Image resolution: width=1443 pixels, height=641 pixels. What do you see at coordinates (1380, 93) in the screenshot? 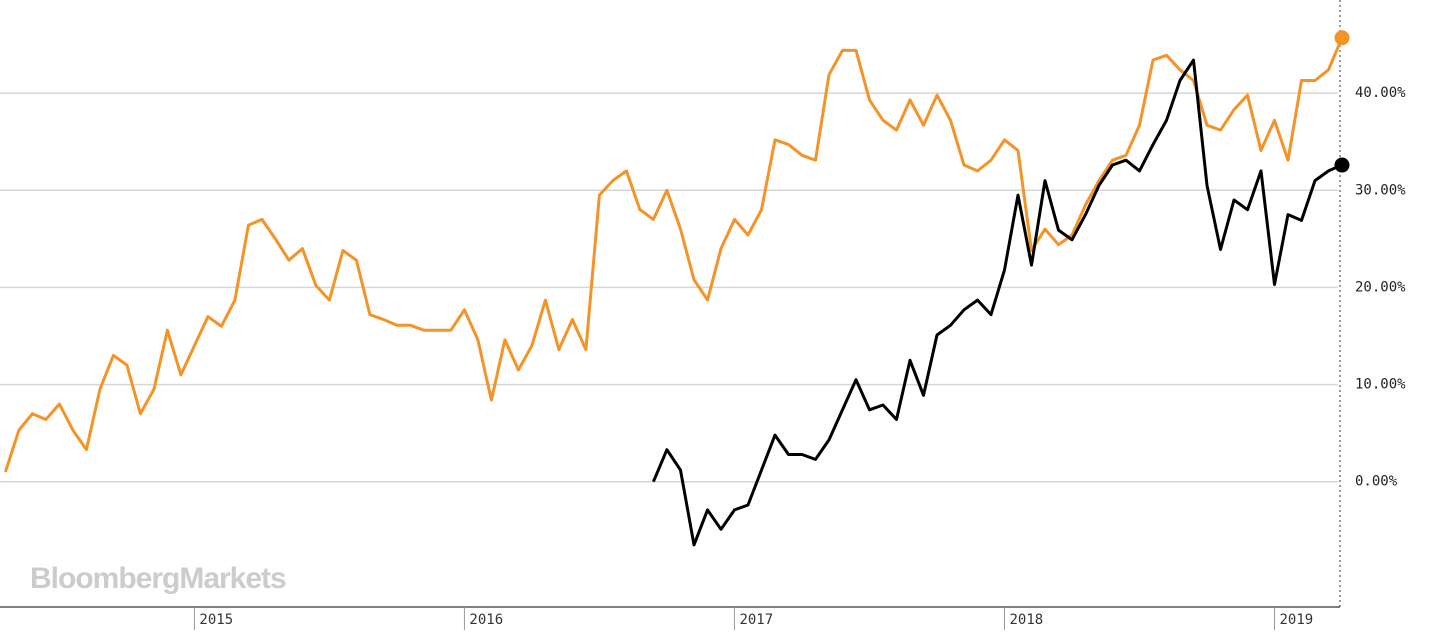
I see `y-tick-label: 40.00%` at bounding box center [1380, 93].